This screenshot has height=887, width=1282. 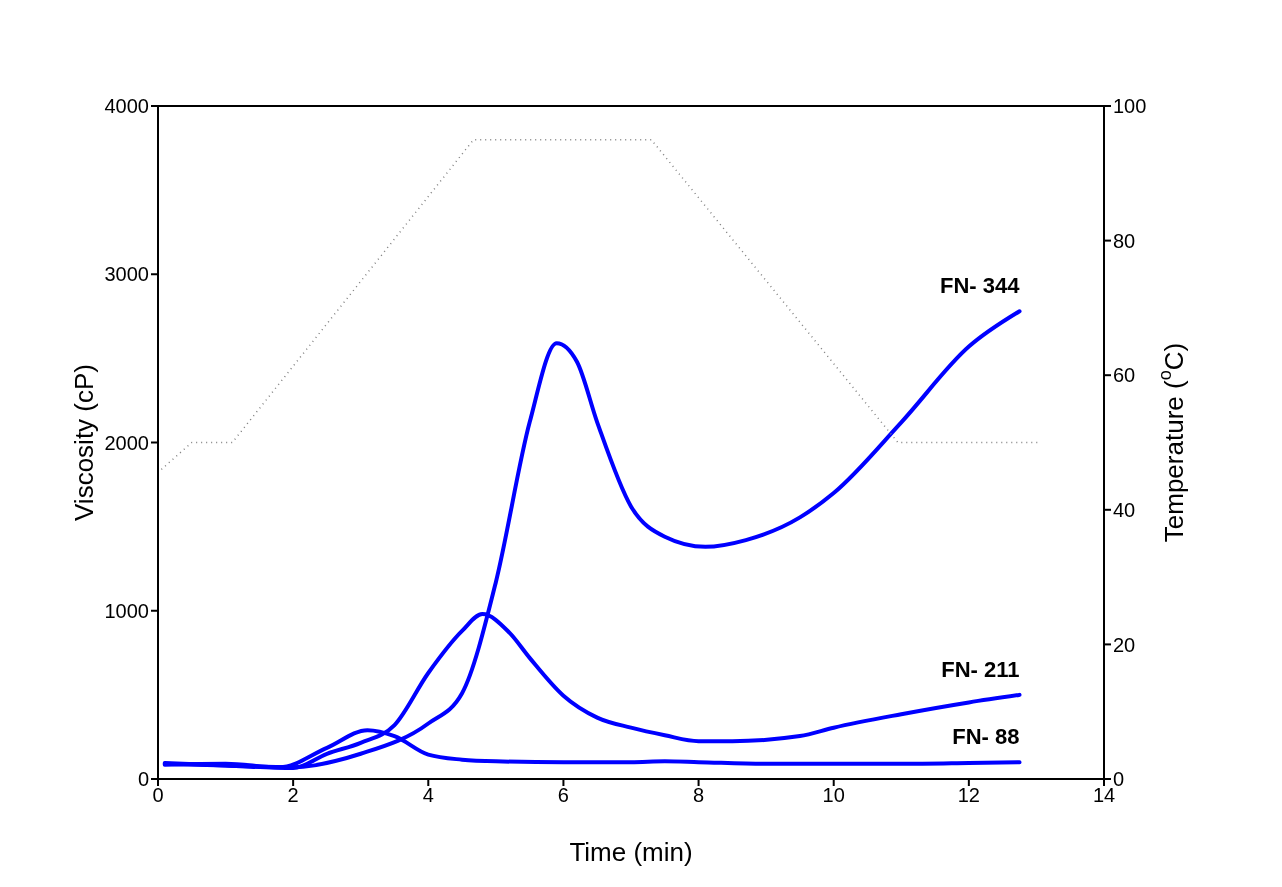 I want to click on y2-tick-label: 100, so click(x=1130, y=106).